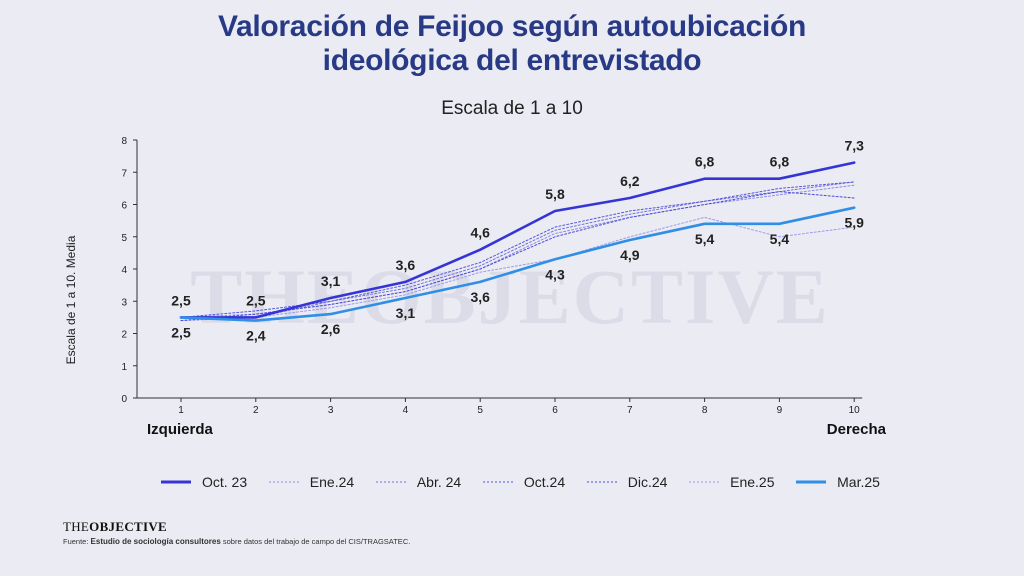  I want to click on legend-label: Oct. 23, so click(225, 482).